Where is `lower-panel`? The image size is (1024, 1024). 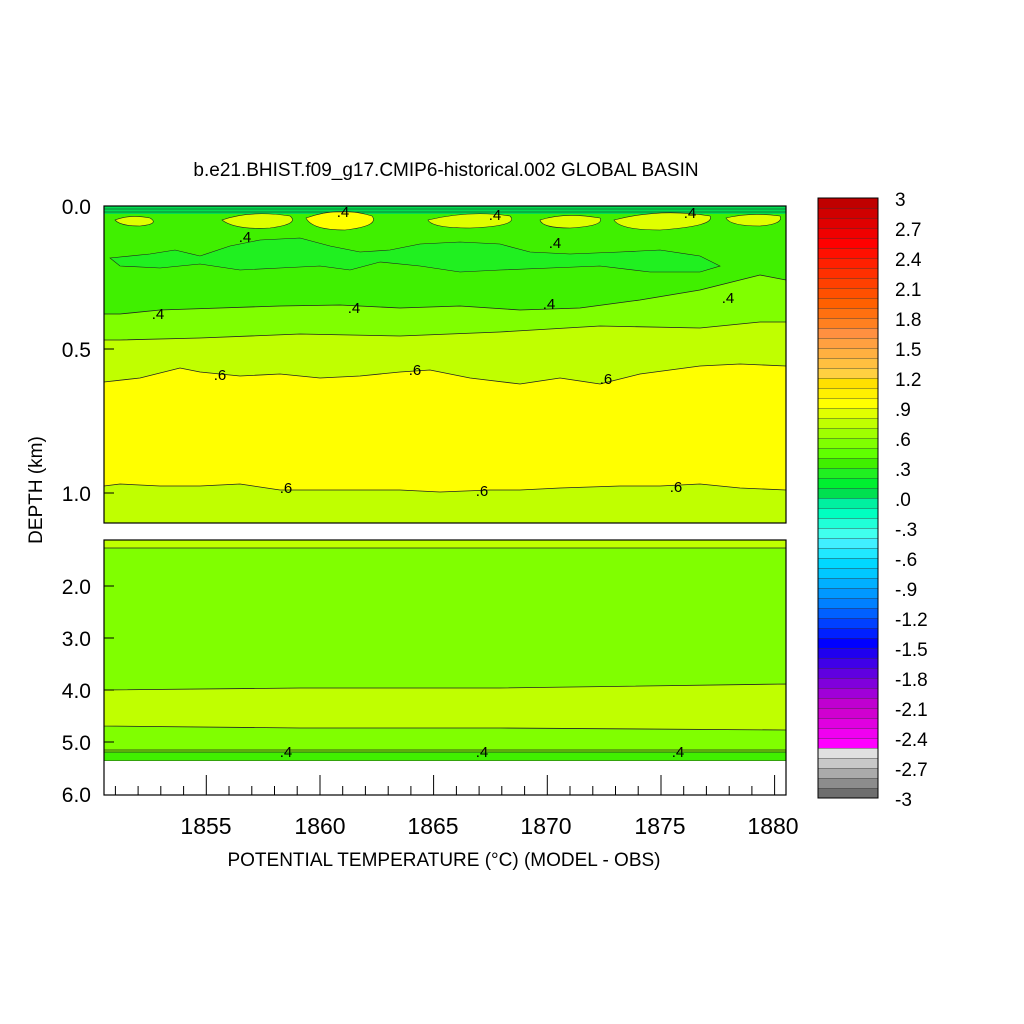 lower-panel is located at coordinates (445, 650).